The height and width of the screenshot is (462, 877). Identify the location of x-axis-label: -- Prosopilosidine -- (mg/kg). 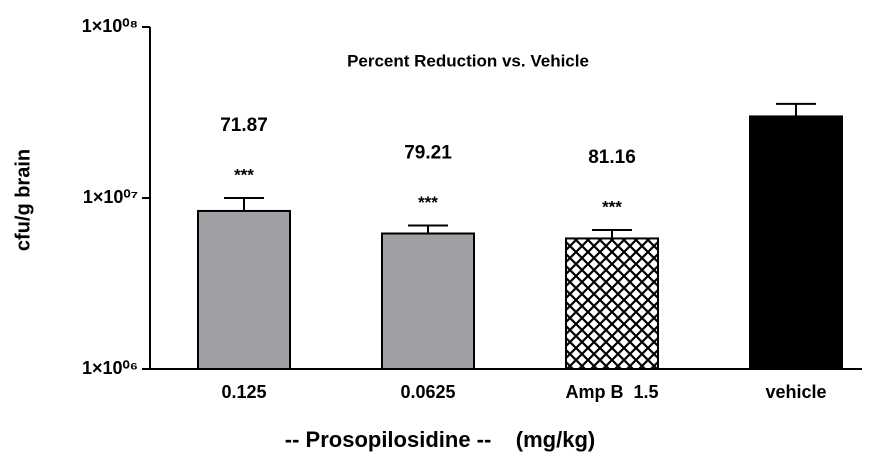
(440, 439).